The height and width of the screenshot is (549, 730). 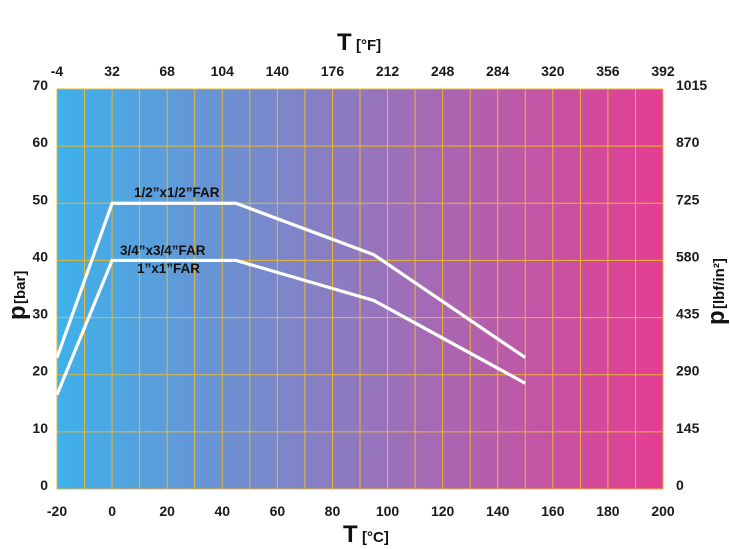 I want to click on y-right-tick-label: 435, so click(x=688, y=314).